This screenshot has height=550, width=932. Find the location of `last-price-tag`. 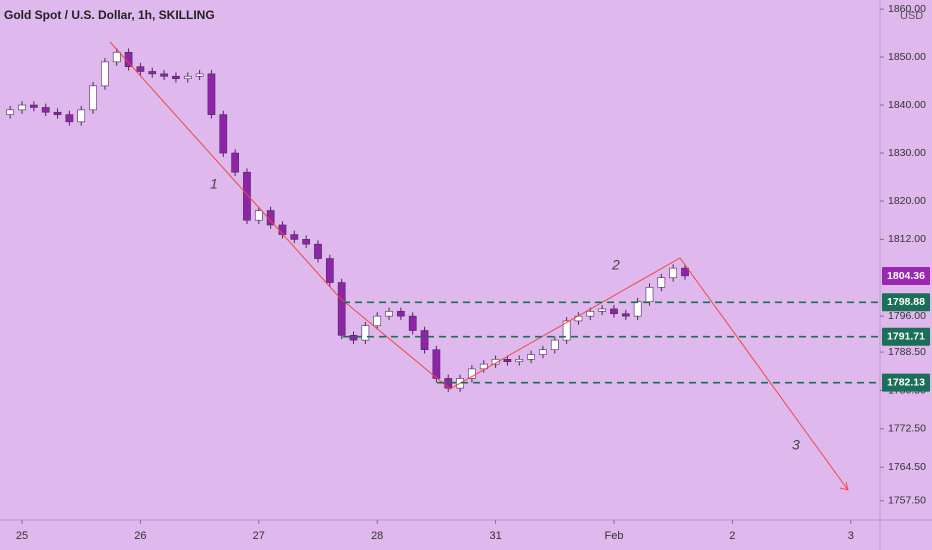

last-price-tag is located at coordinates (906, 276).